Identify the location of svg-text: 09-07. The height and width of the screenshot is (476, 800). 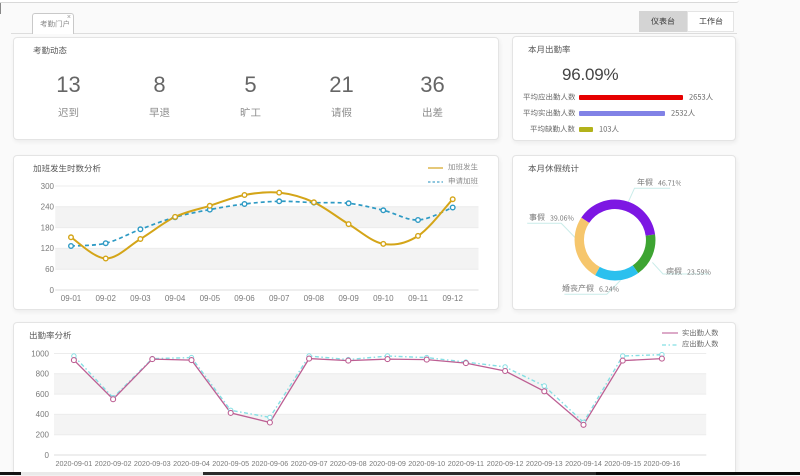
(279, 298).